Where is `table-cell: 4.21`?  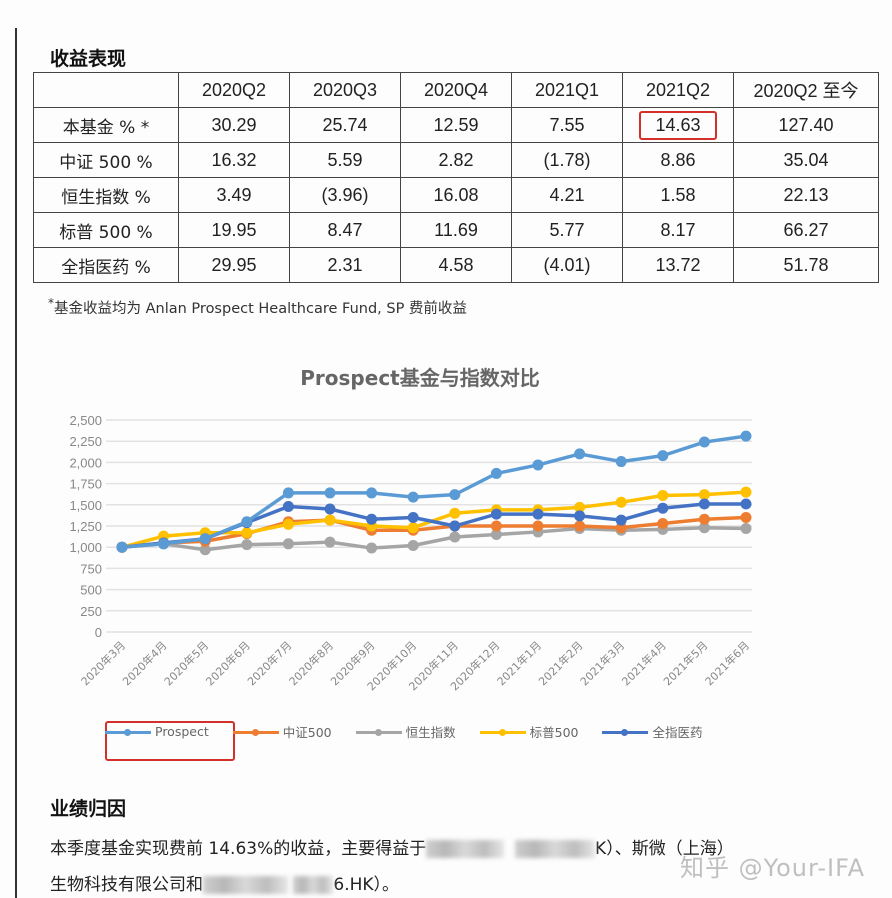
table-cell: 4.21 is located at coordinates (567, 195).